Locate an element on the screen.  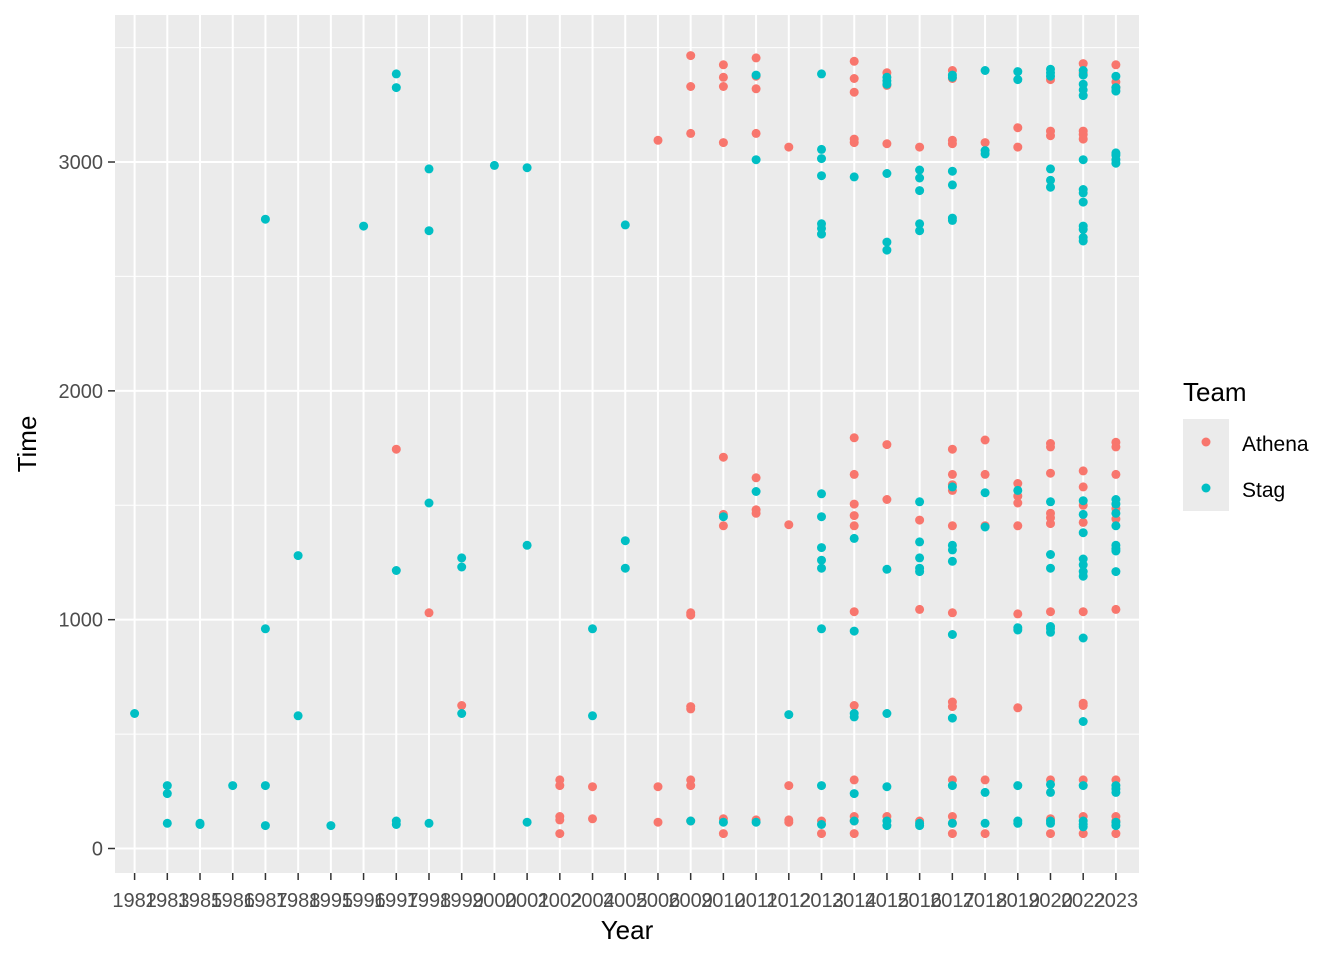
y-tick-label: 3000 is located at coordinates (81, 163).